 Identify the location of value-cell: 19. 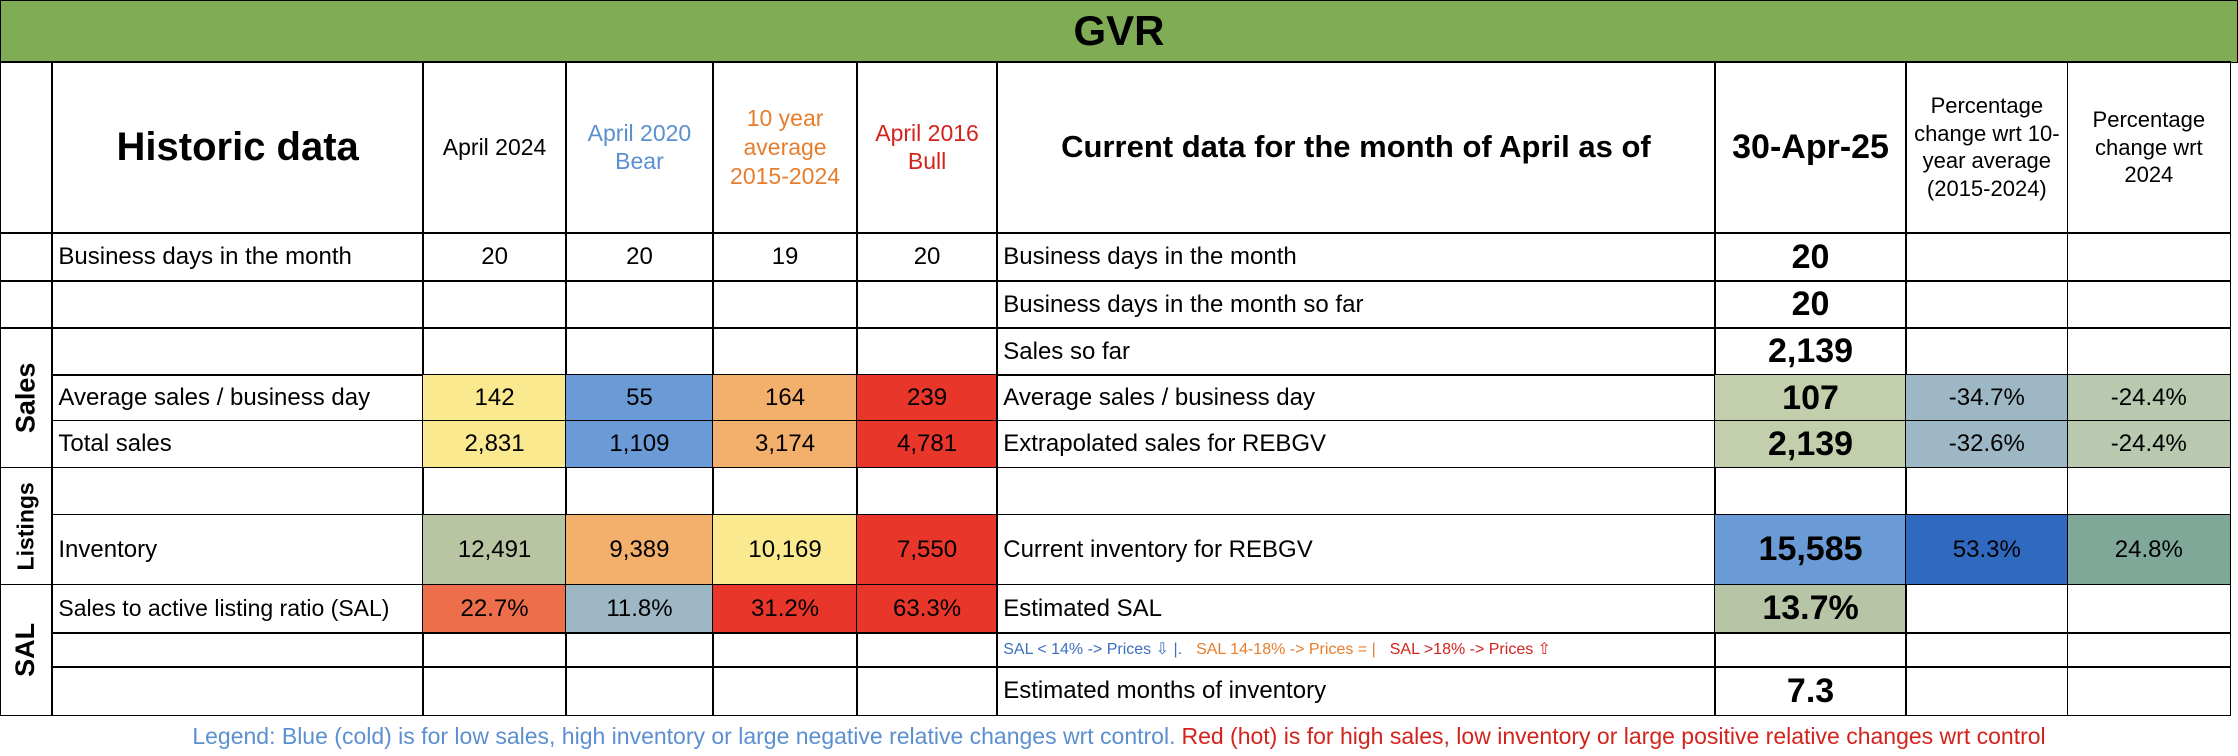
(785, 257).